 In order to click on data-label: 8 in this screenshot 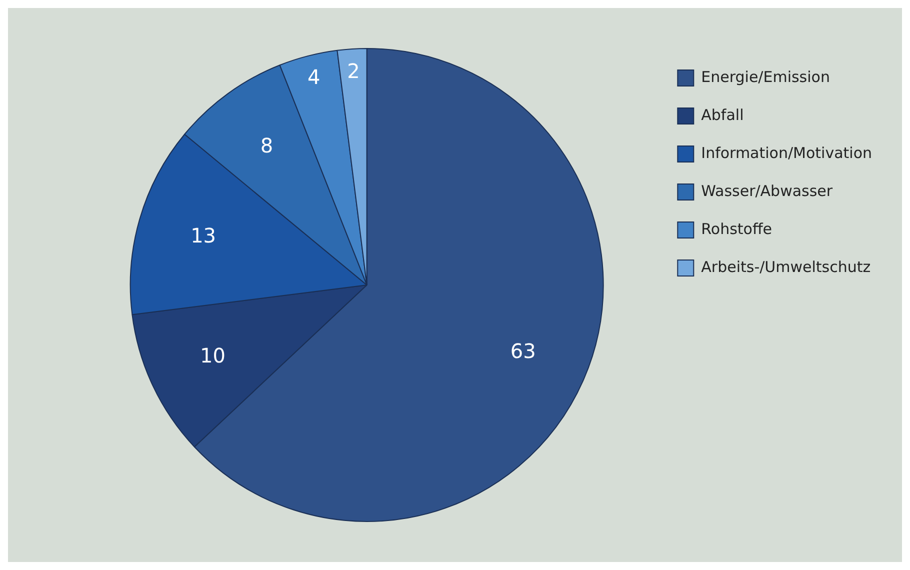, I will do `click(267, 145)`.